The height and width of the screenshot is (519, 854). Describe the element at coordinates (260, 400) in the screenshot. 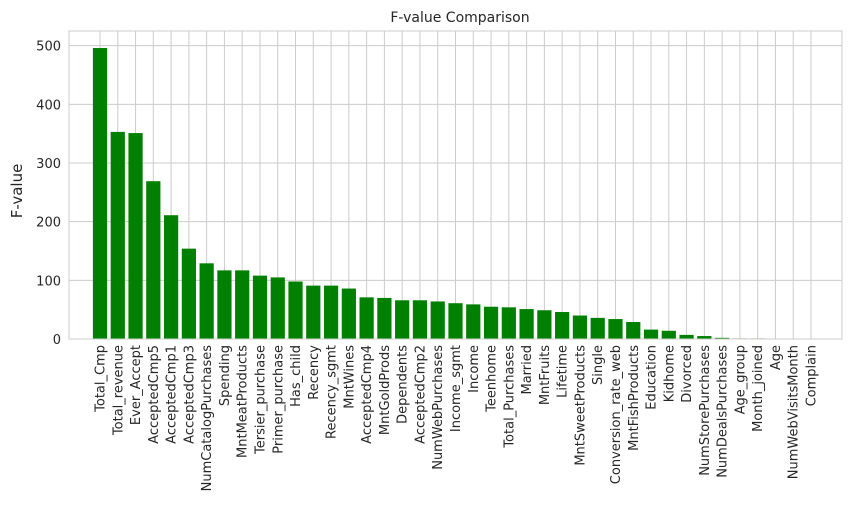

I see `x-tick-label: Tersier_purchase` at that location.